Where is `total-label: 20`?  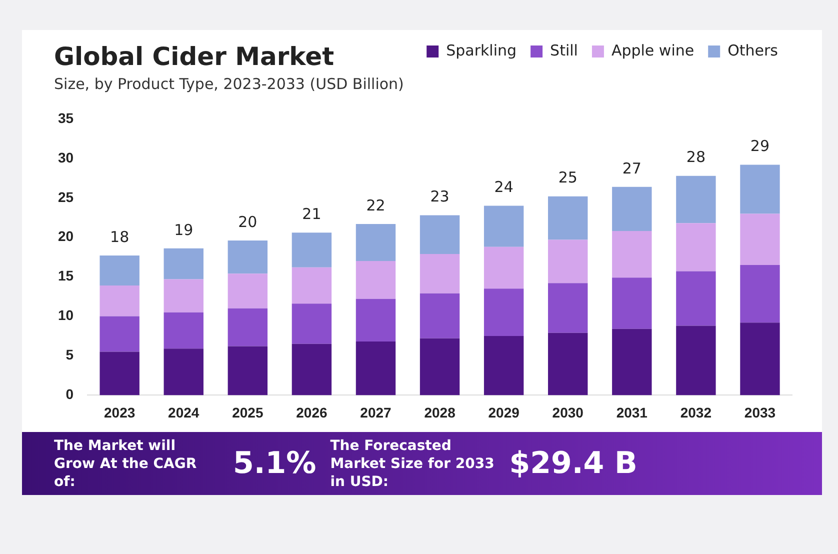 total-label: 20 is located at coordinates (248, 221).